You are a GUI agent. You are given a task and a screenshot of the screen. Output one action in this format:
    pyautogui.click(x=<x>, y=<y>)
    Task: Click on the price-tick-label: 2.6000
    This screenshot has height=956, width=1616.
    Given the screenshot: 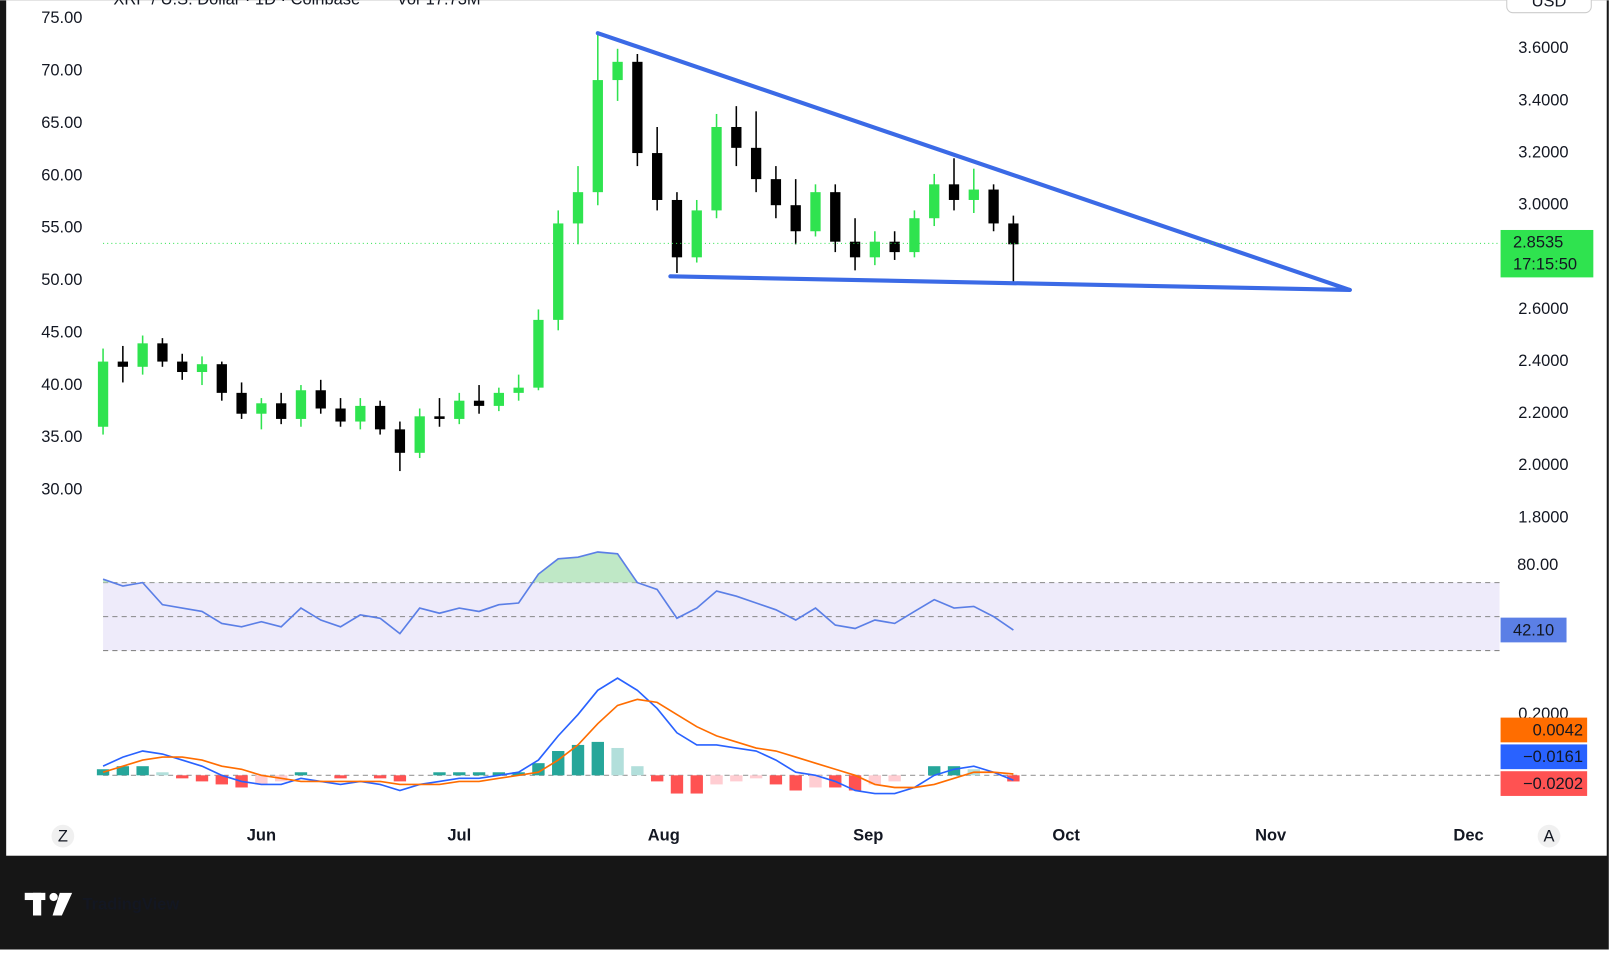 What is the action you would take?
    pyautogui.click(x=1543, y=309)
    